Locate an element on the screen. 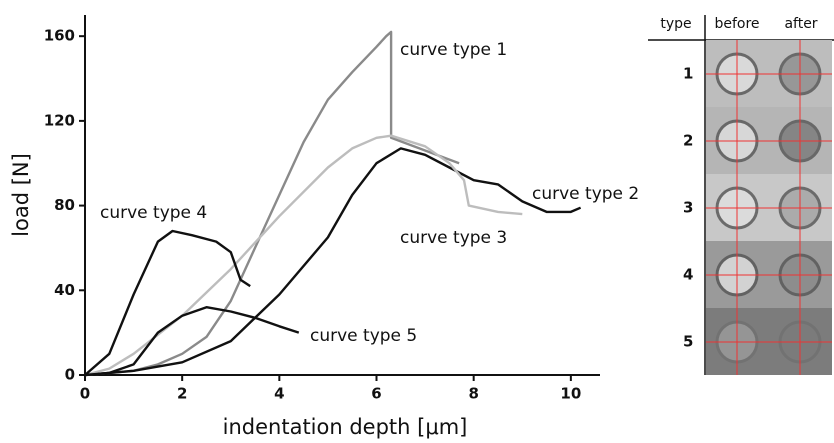  y-tick-label: 0 is located at coordinates (70, 375).